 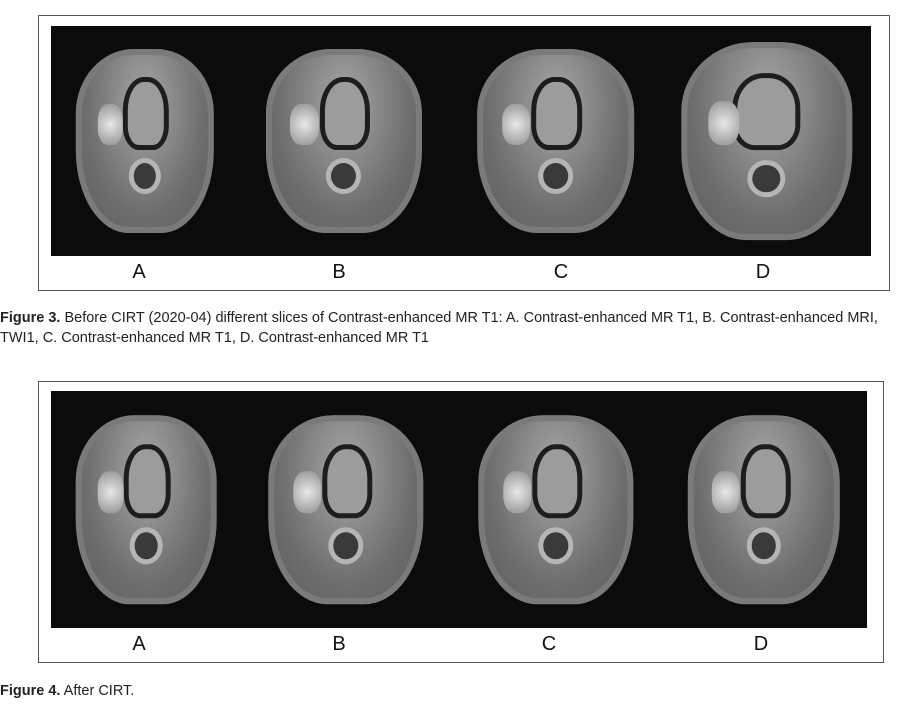 I want to click on figure-4-caption: Figure 4. After CIRT., so click(x=450, y=691).